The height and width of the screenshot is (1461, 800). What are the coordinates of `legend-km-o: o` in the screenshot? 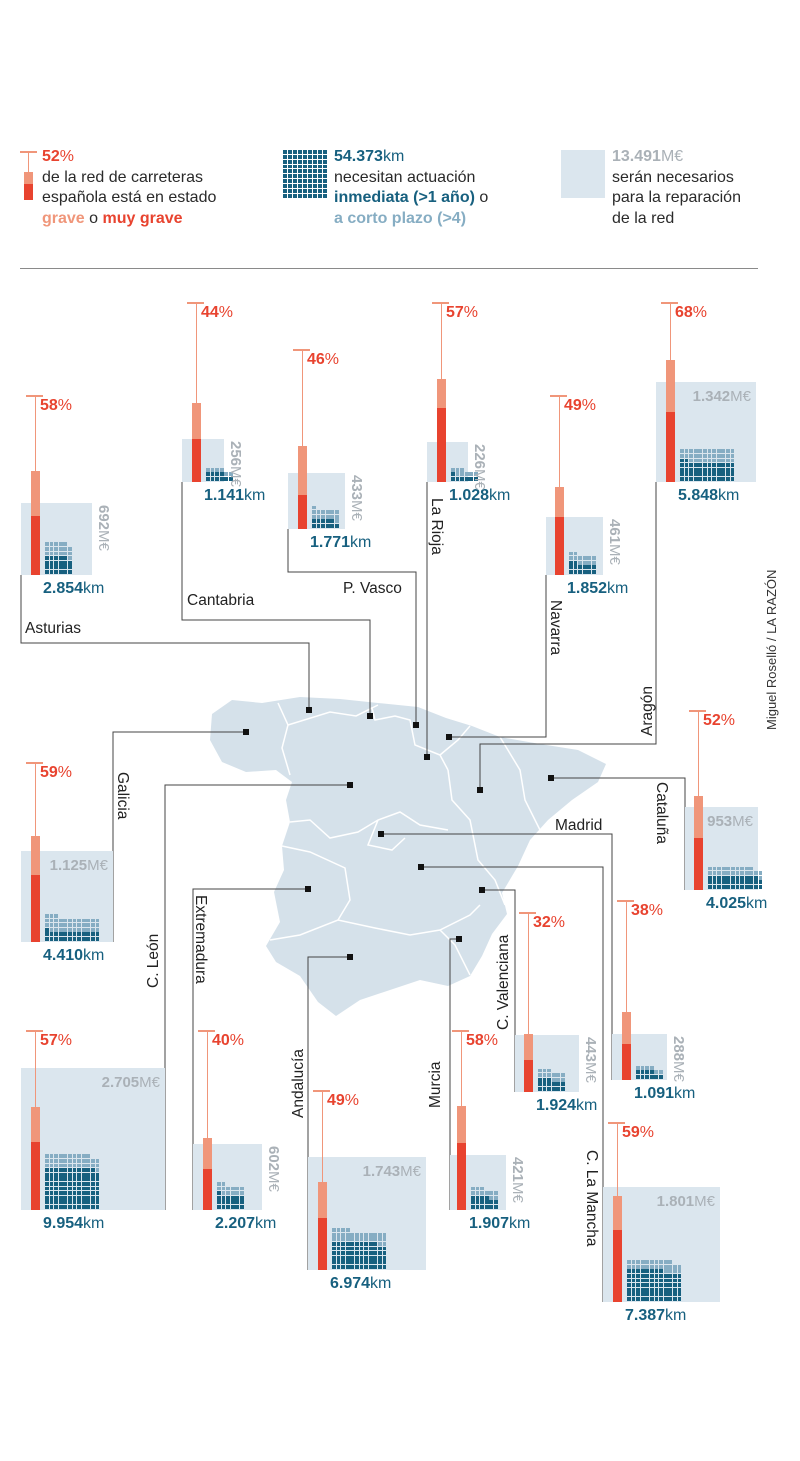 It's located at (481, 197).